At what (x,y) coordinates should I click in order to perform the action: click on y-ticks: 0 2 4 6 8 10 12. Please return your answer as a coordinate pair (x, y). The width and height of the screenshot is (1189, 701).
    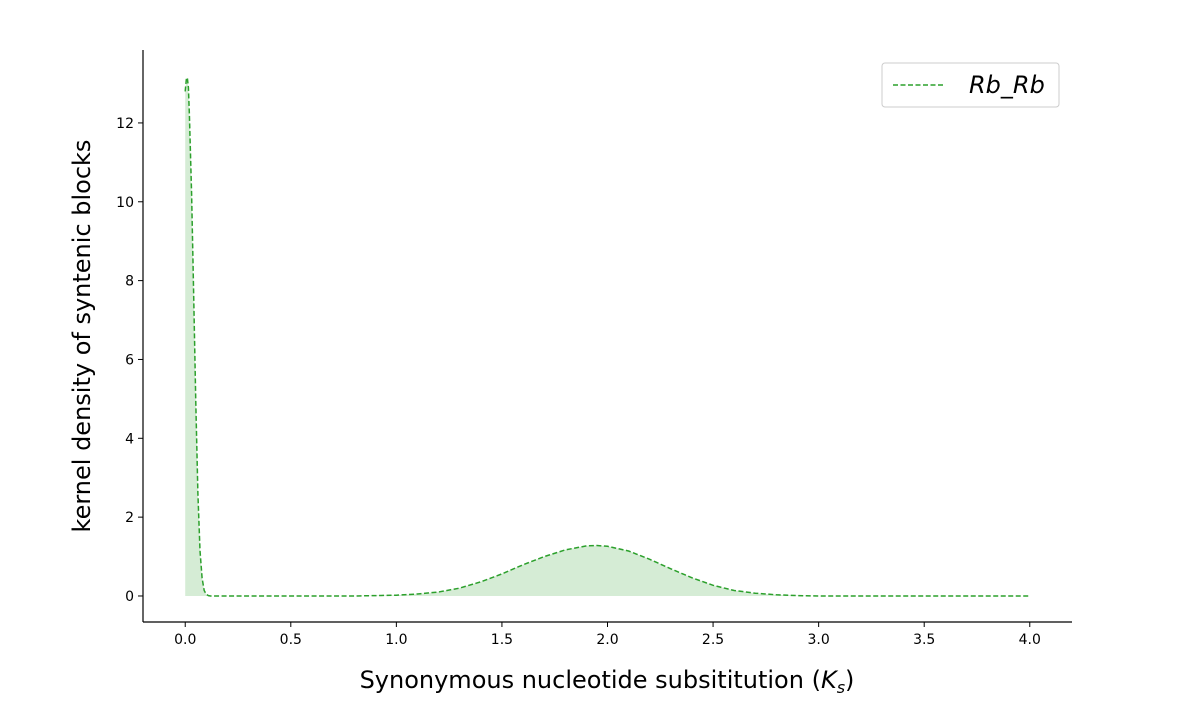
    Looking at the image, I should click on (129, 360).